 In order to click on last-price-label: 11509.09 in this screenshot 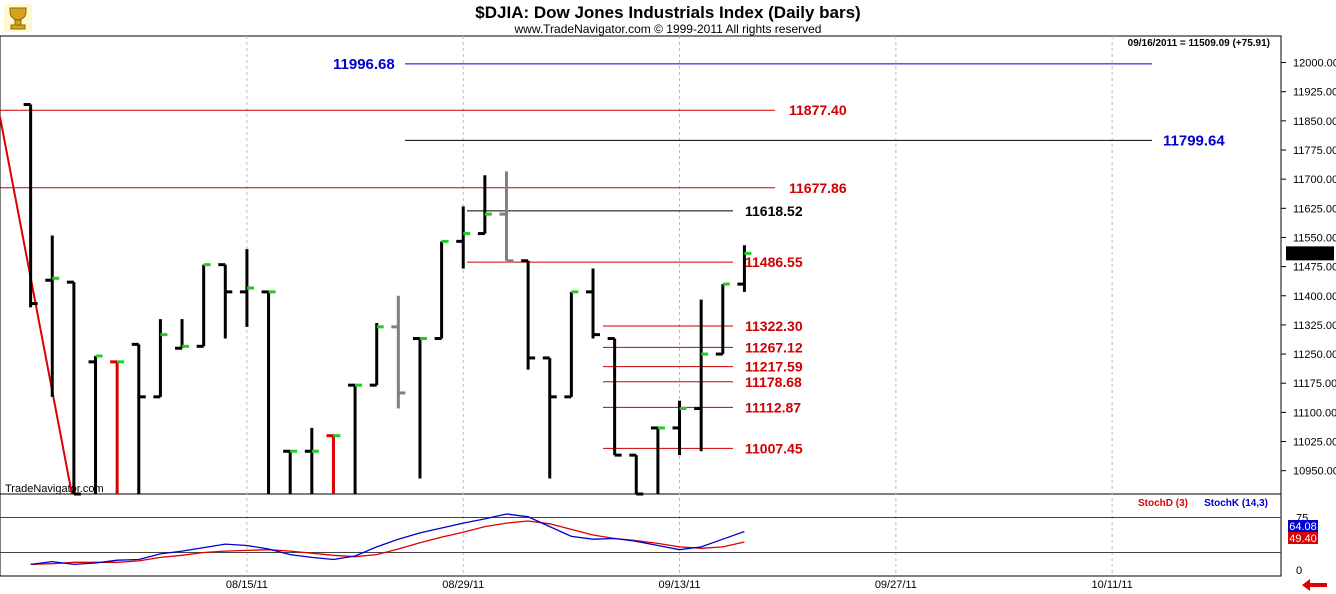, I will do `click(1309, 254)`.